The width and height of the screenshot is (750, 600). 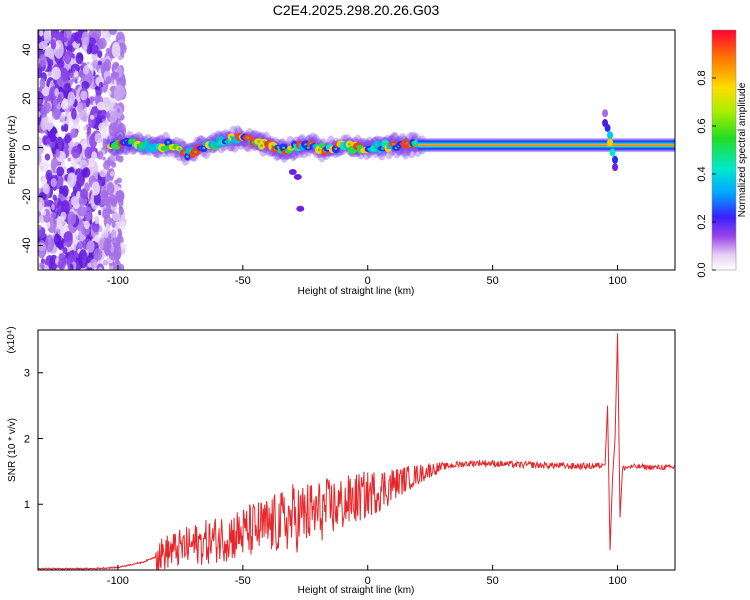 What do you see at coordinates (368, 581) in the screenshot?
I see `snr-x-tick-label: 0` at bounding box center [368, 581].